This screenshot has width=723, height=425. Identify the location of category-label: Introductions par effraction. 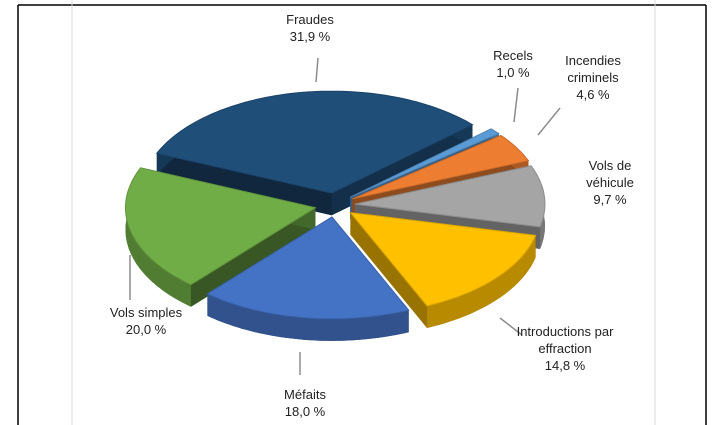
(565, 340).